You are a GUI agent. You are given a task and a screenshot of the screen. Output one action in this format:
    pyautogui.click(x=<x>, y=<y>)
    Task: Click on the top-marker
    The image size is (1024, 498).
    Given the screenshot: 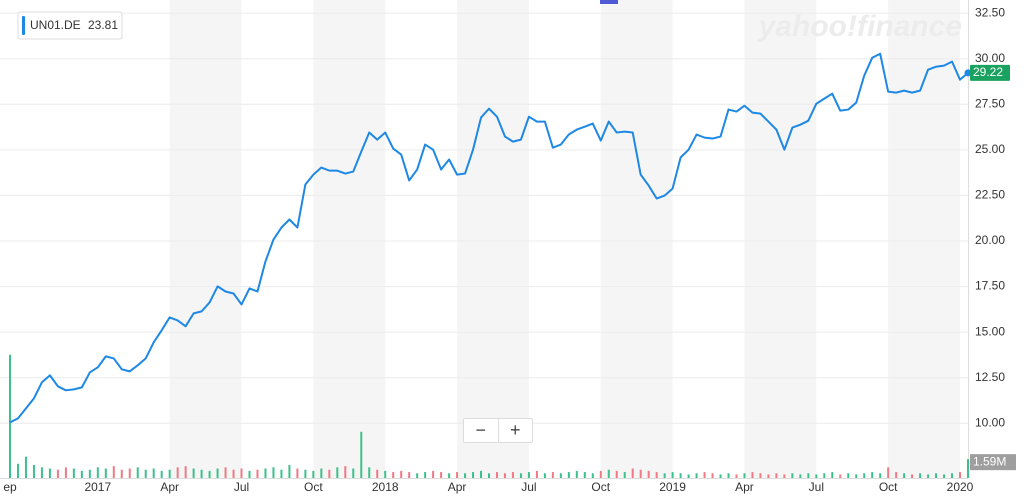 What is the action you would take?
    pyautogui.click(x=609, y=2)
    